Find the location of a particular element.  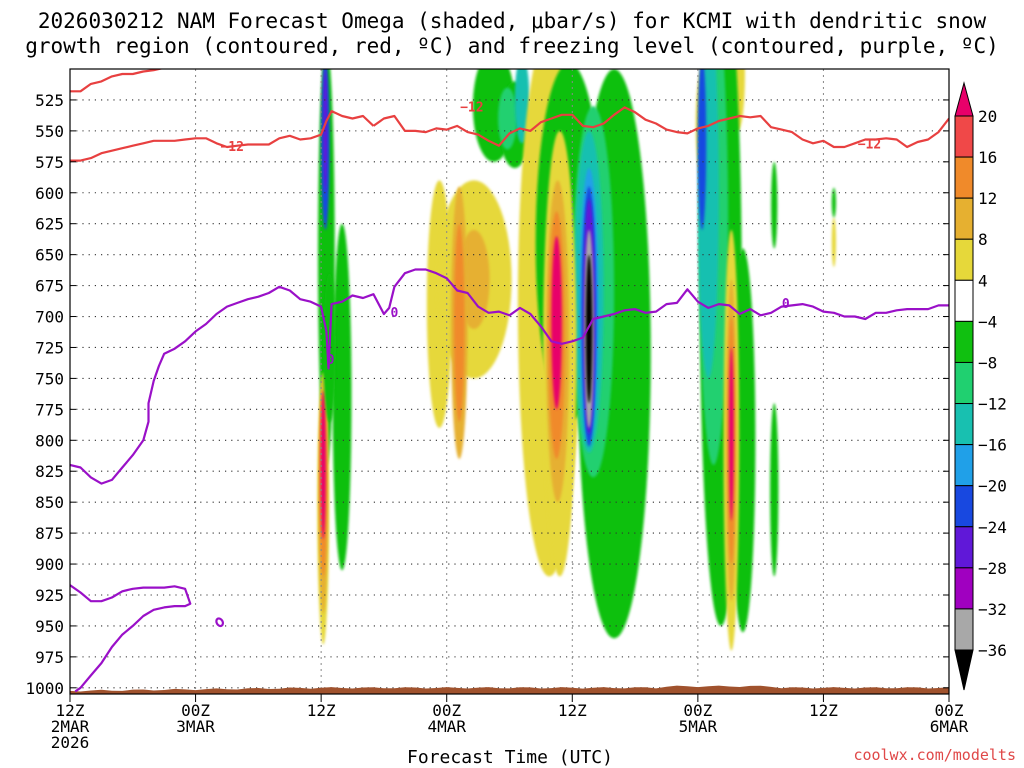

dgz-contour-label-2: −12 is located at coordinates (869, 144).